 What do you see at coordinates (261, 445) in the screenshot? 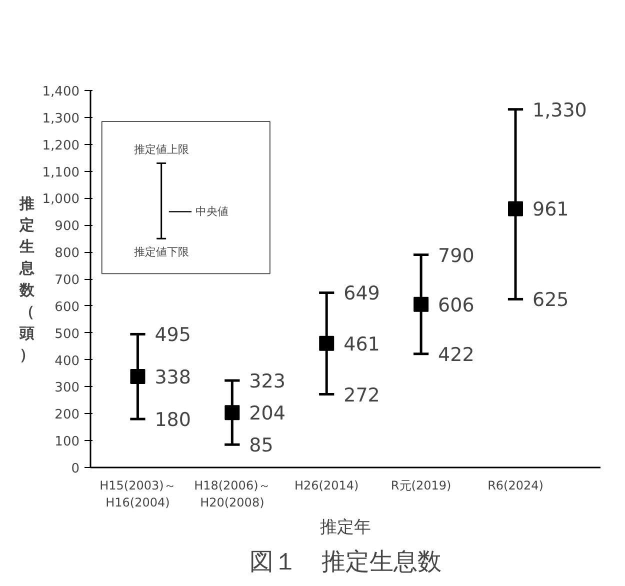
I see `annotation: 85` at bounding box center [261, 445].